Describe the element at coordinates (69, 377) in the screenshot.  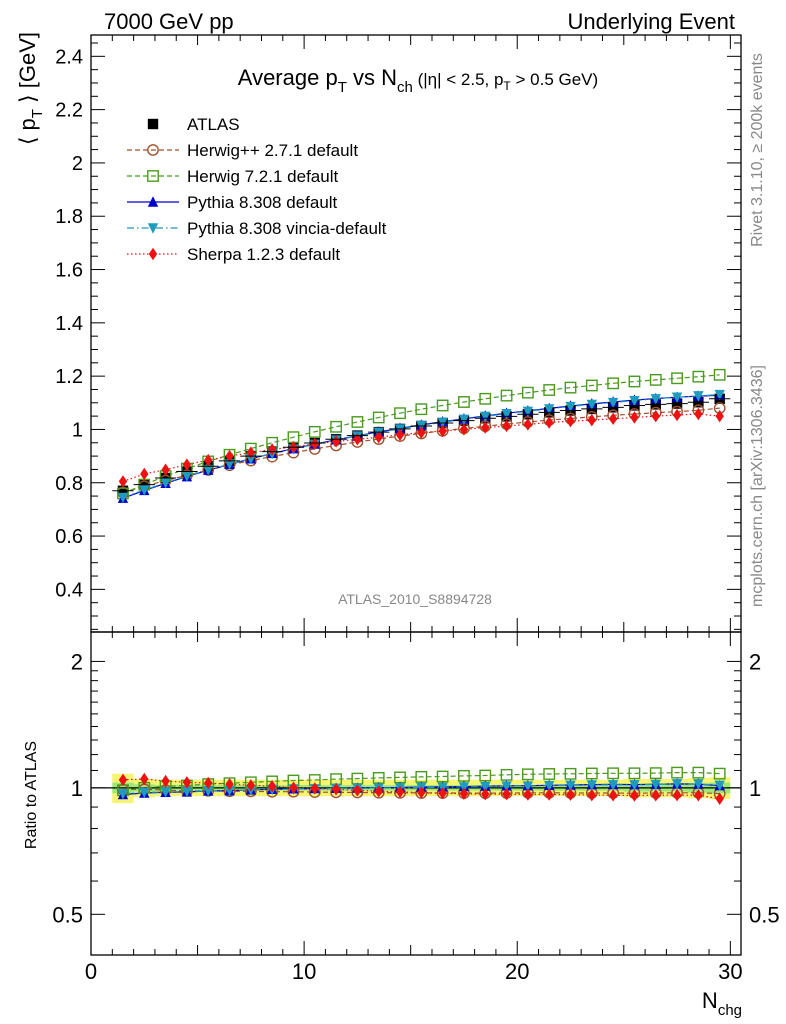
I see `main-y-tick-label: 1.2` at that location.